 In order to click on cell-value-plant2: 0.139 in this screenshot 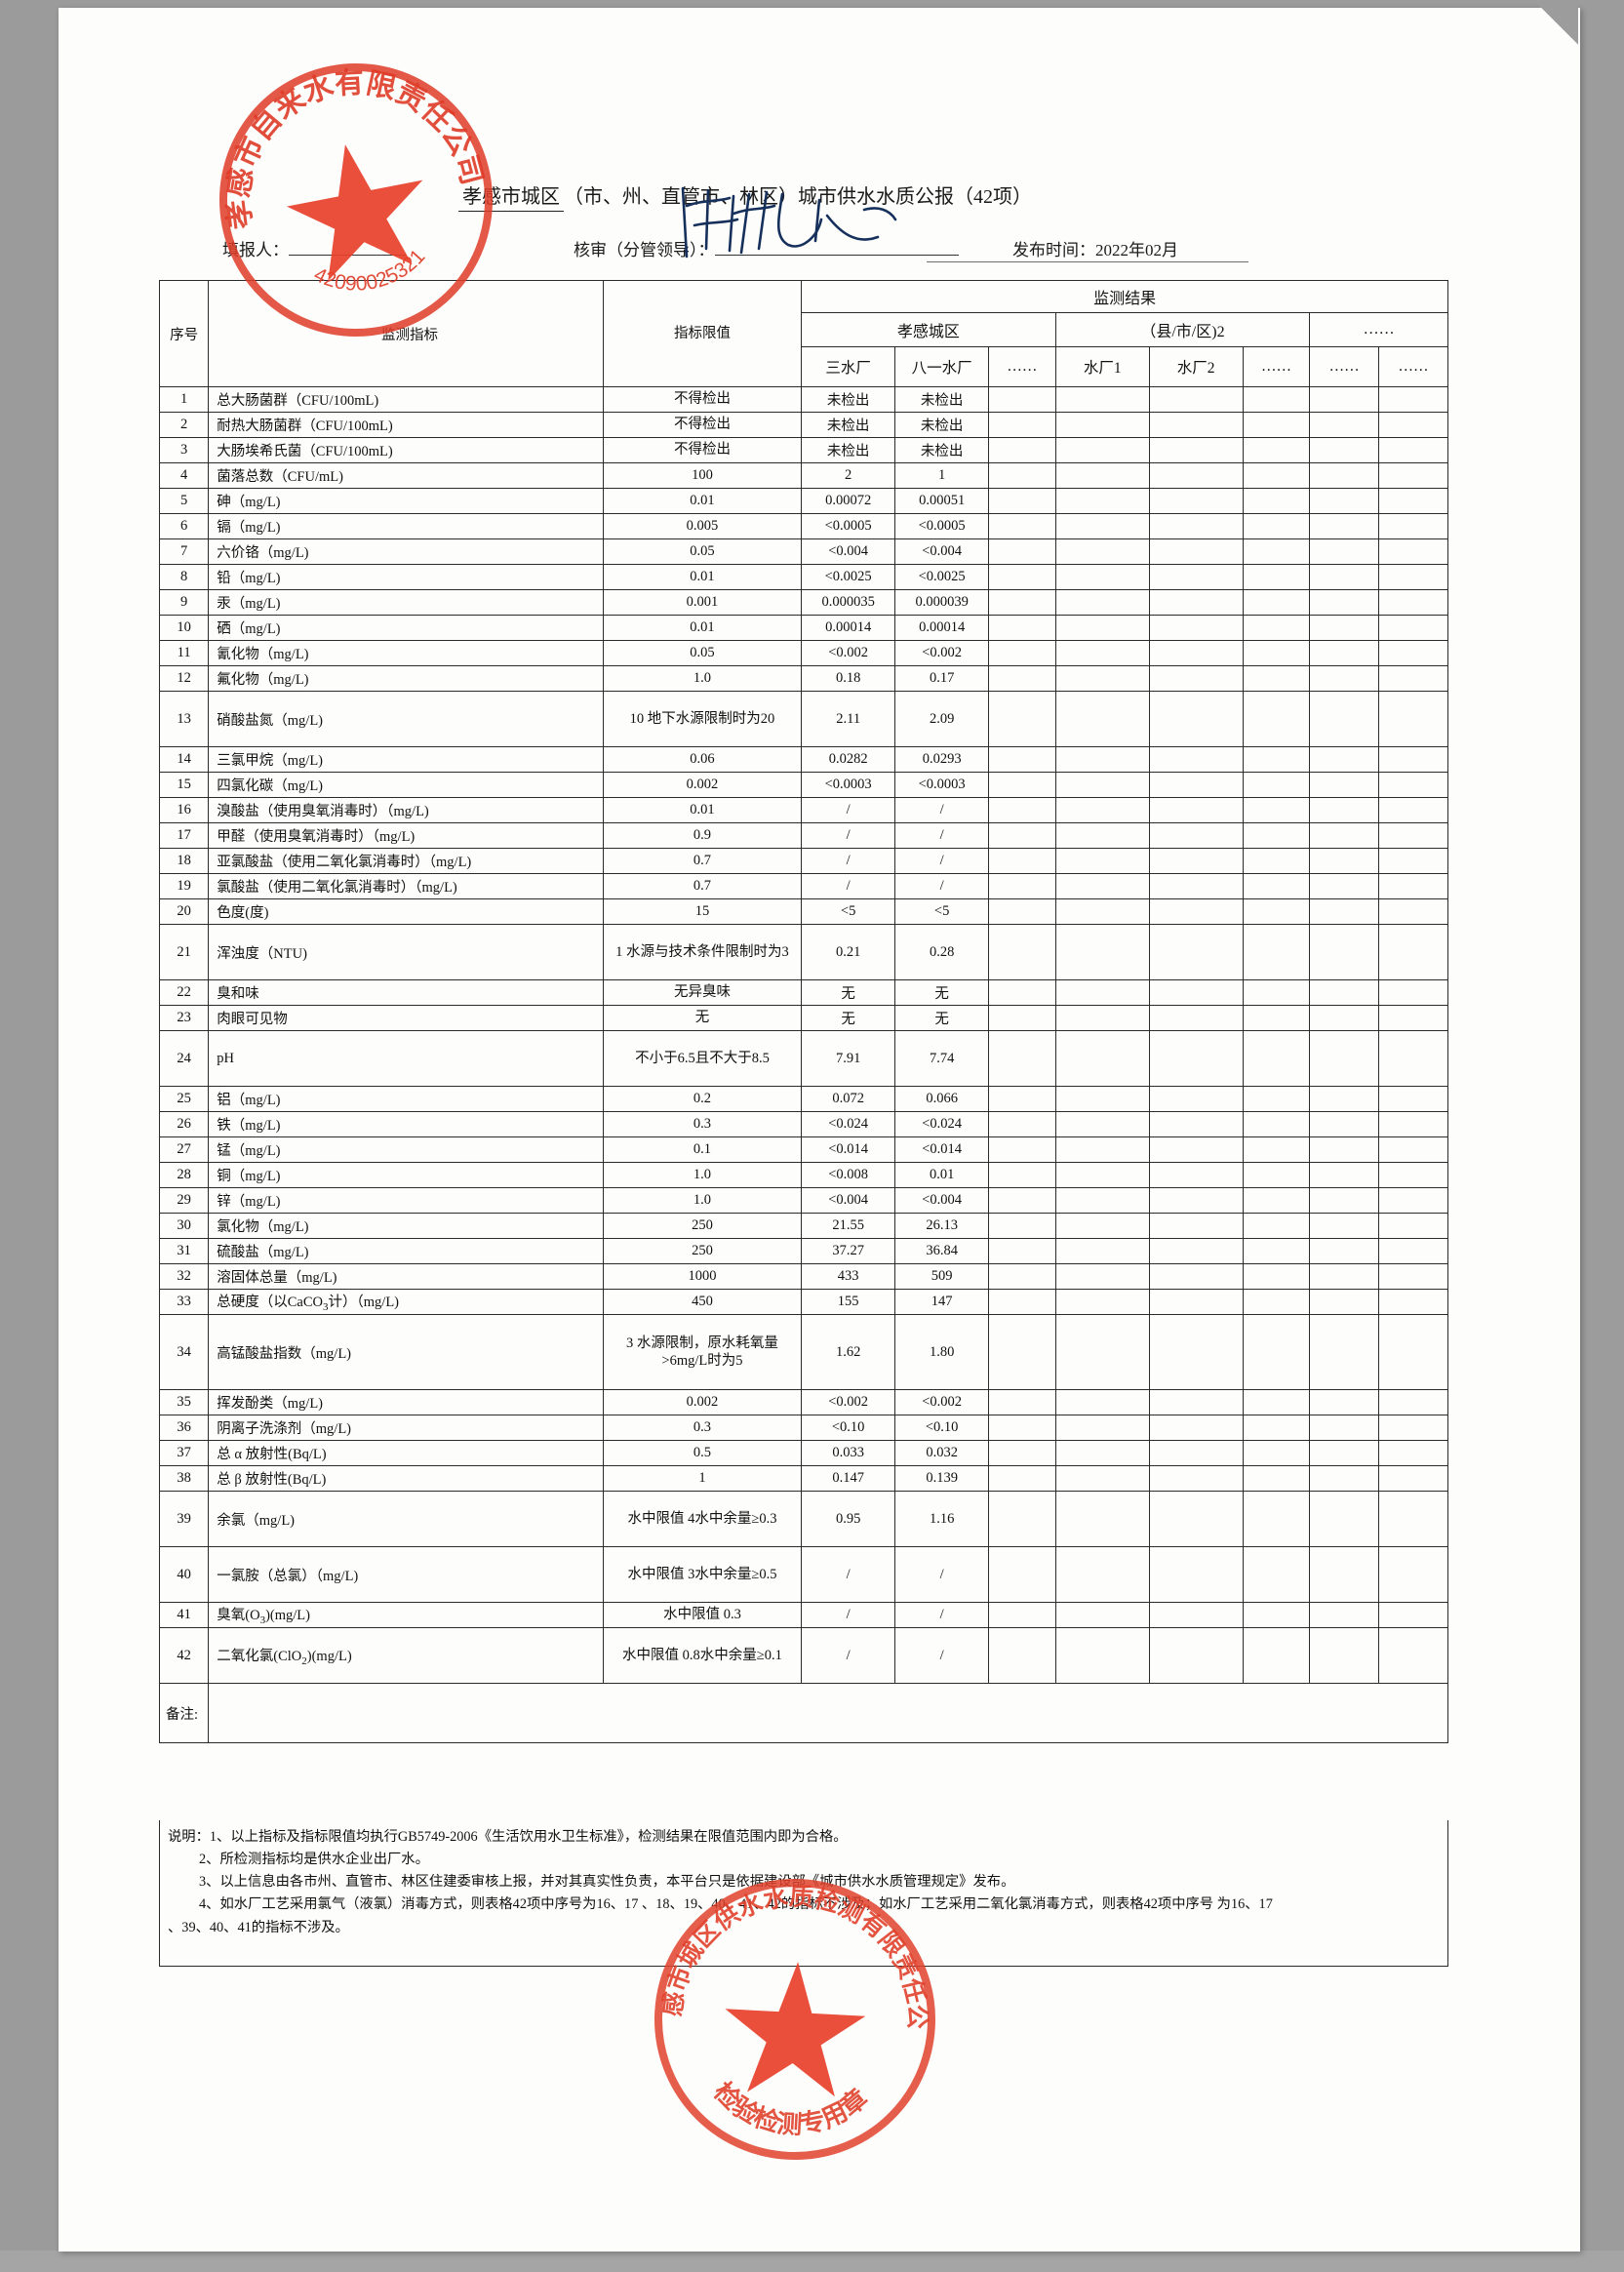, I will do `click(942, 1478)`.